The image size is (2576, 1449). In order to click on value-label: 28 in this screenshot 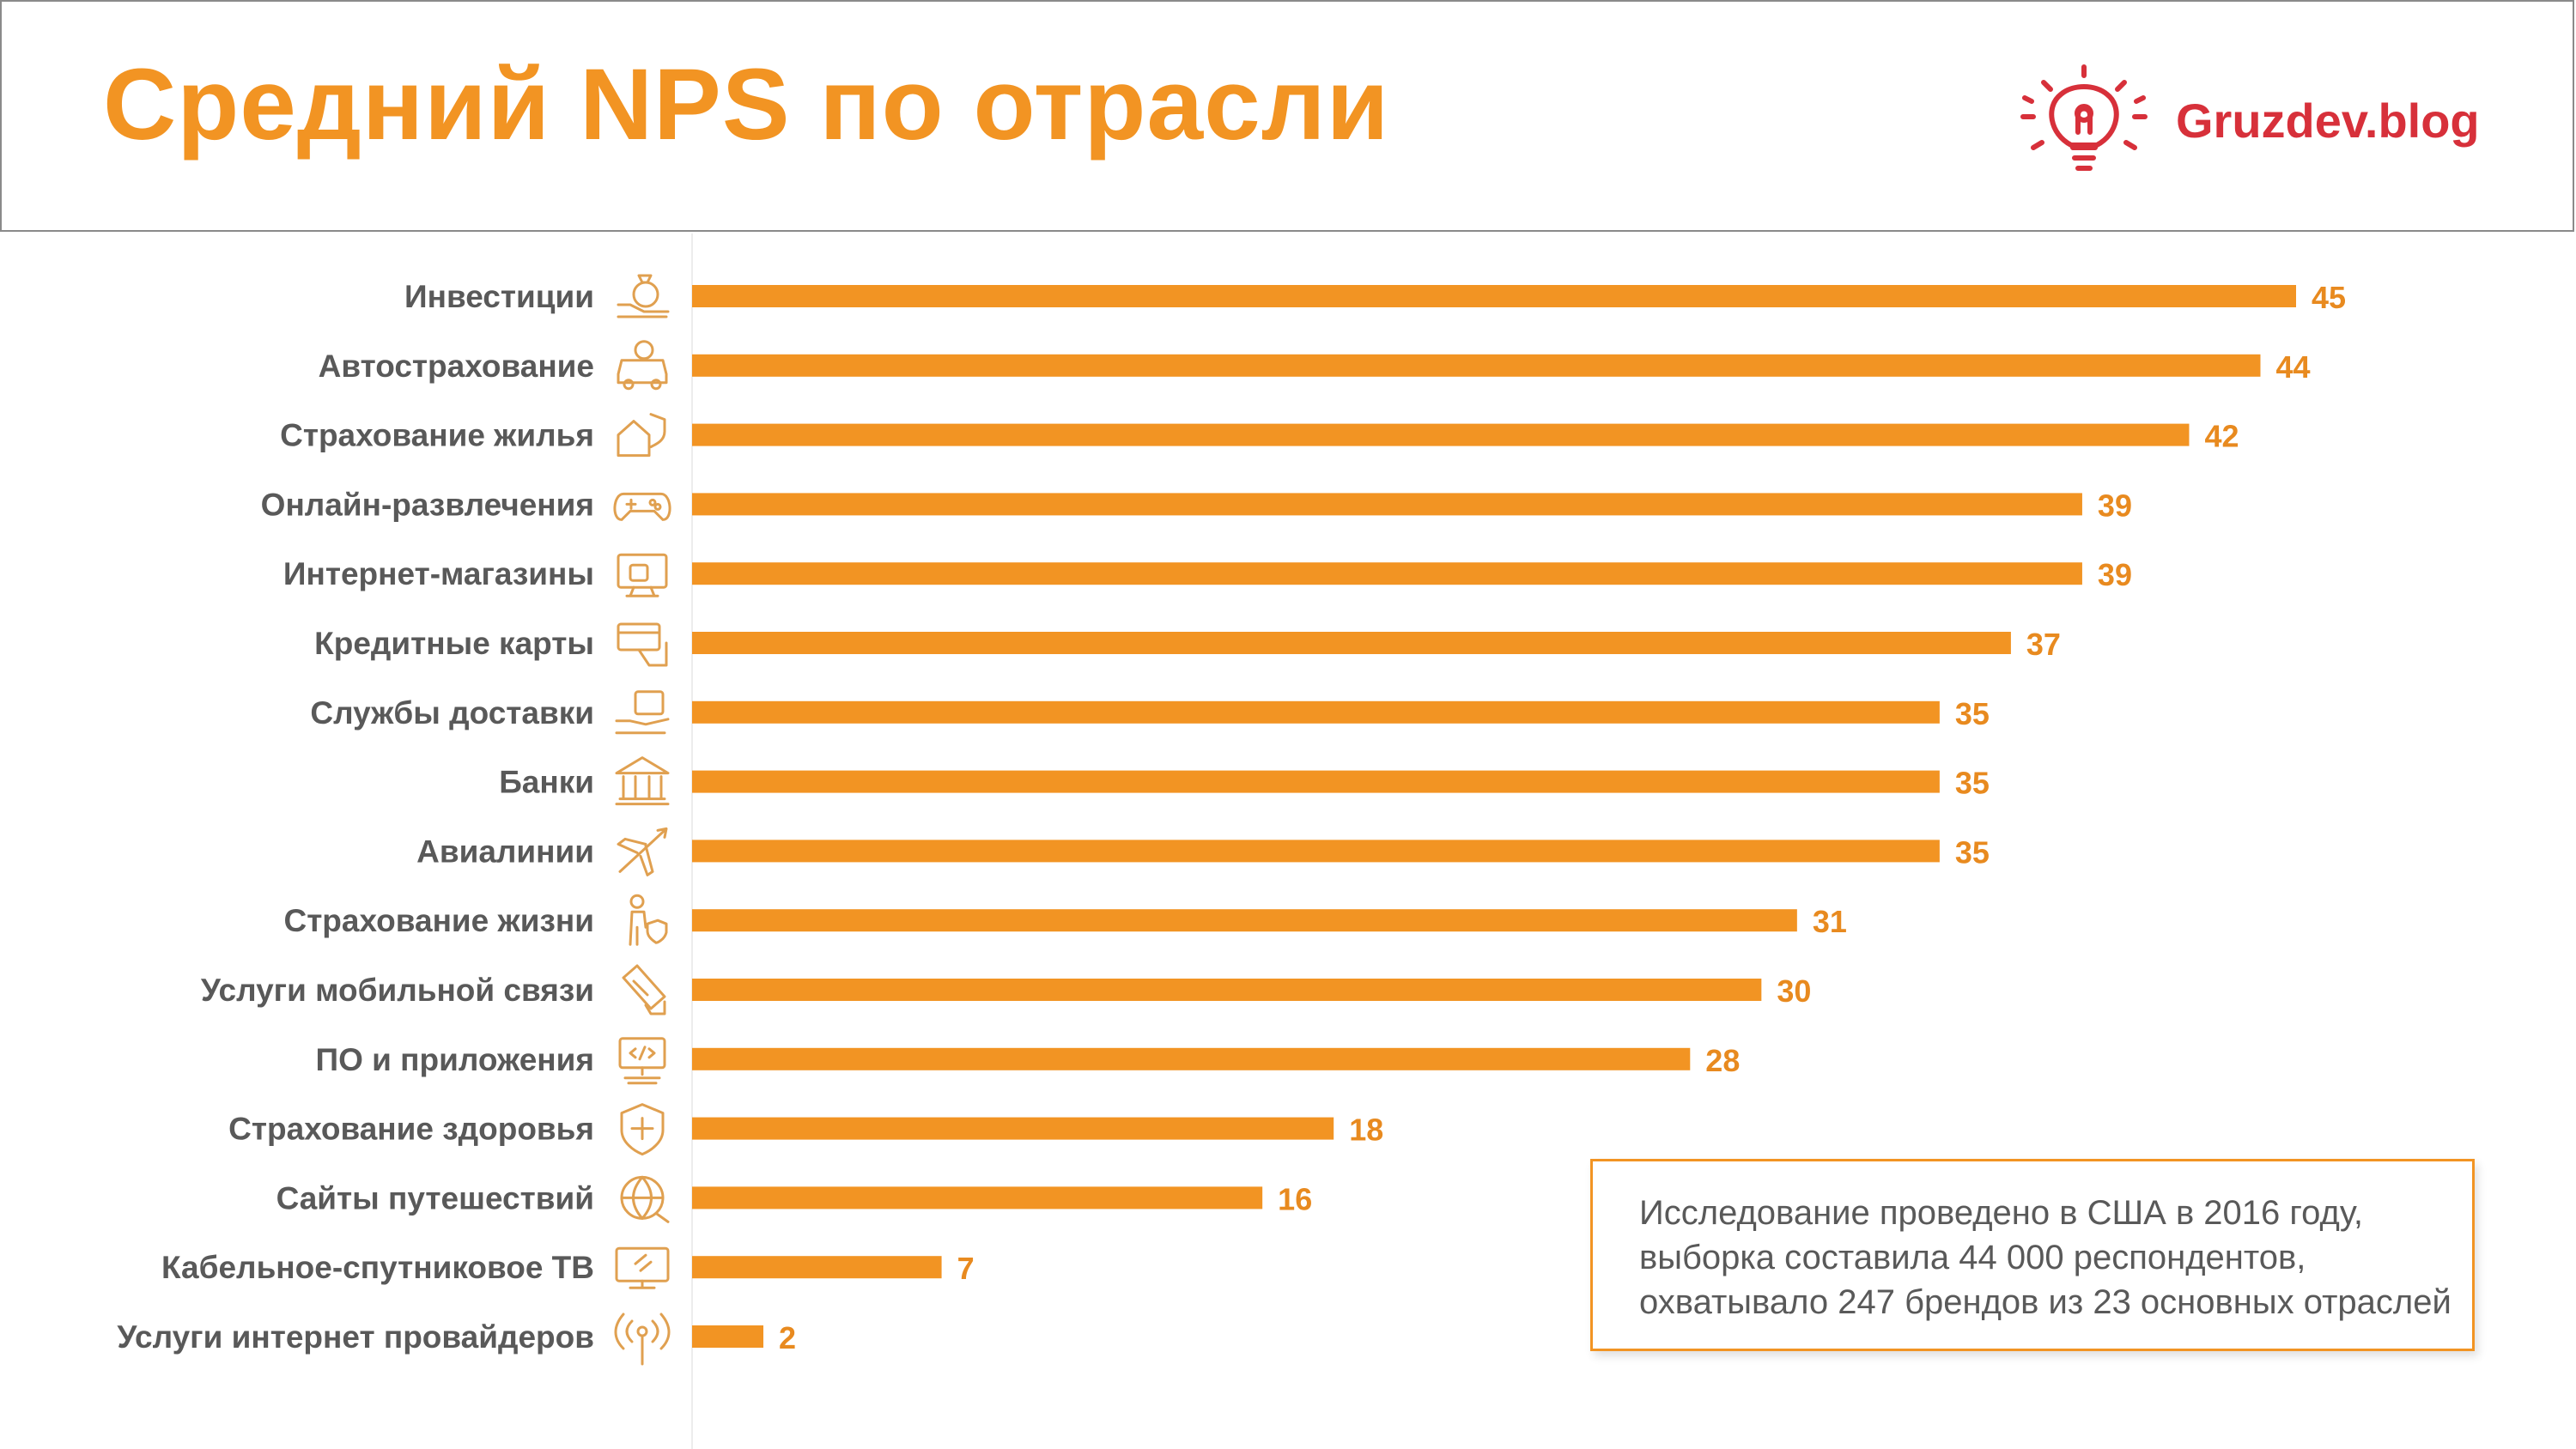, I will do `click(1722, 1060)`.